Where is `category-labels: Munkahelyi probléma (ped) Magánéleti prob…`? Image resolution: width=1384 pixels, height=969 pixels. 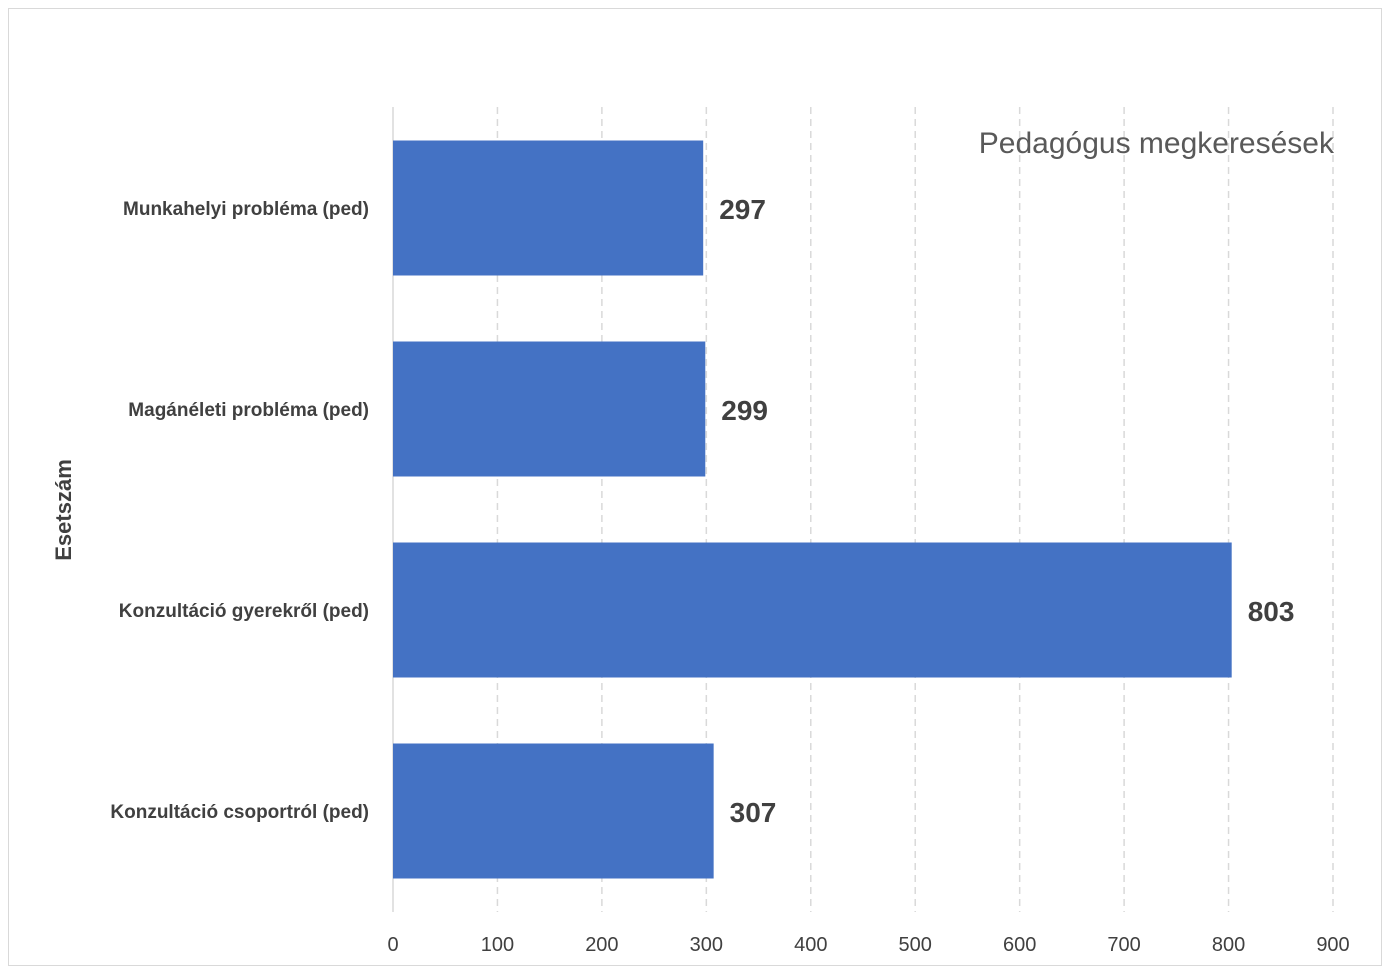 category-labels: Munkahelyi probléma (ped) Magánéleti prob… is located at coordinates (239, 511).